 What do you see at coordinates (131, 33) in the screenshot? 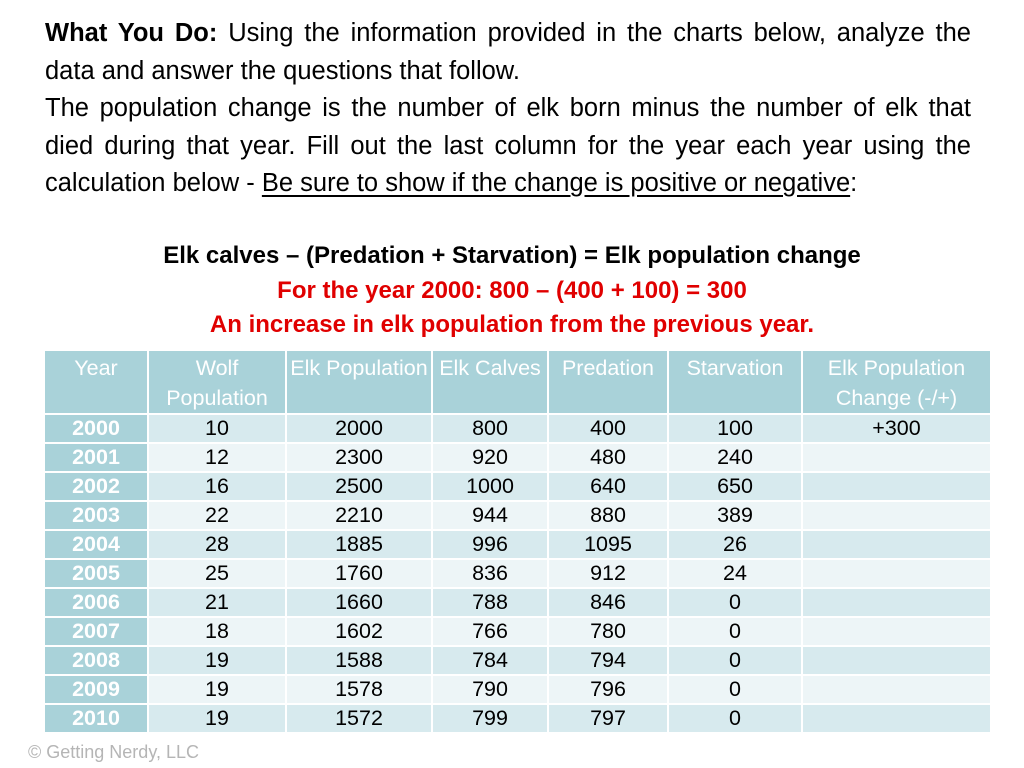
I see `lead-label: What You Do:` at bounding box center [131, 33].